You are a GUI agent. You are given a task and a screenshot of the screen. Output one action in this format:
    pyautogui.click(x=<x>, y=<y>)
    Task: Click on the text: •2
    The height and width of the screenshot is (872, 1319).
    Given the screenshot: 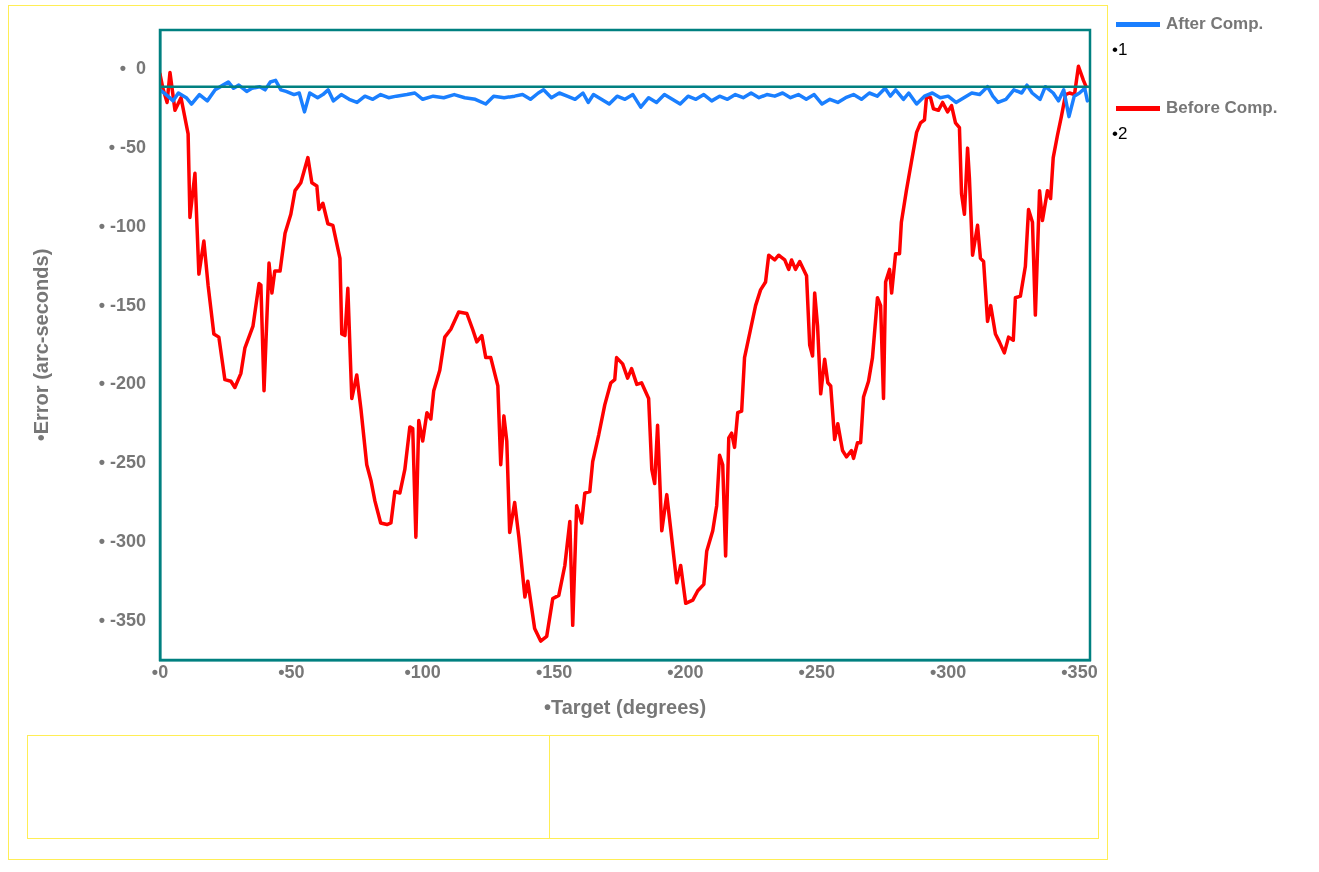 What is the action you would take?
    pyautogui.click(x=1120, y=134)
    